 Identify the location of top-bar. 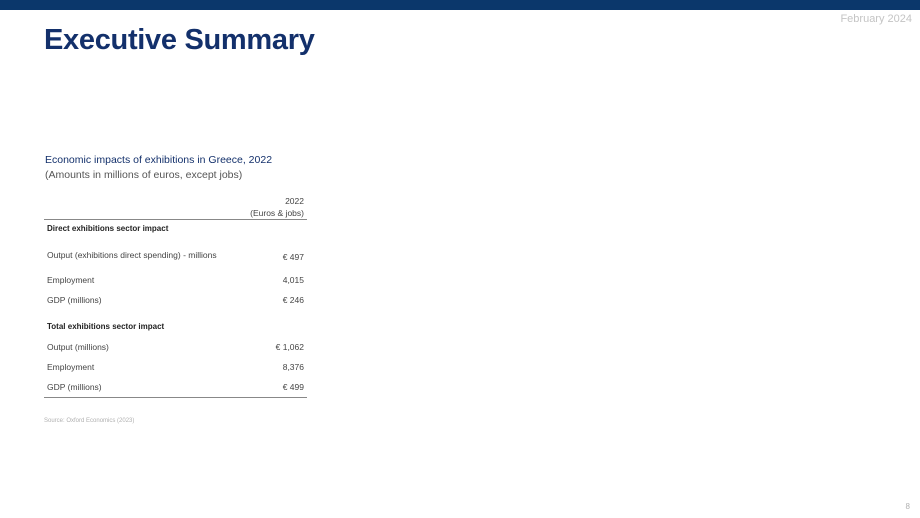
(460, 5).